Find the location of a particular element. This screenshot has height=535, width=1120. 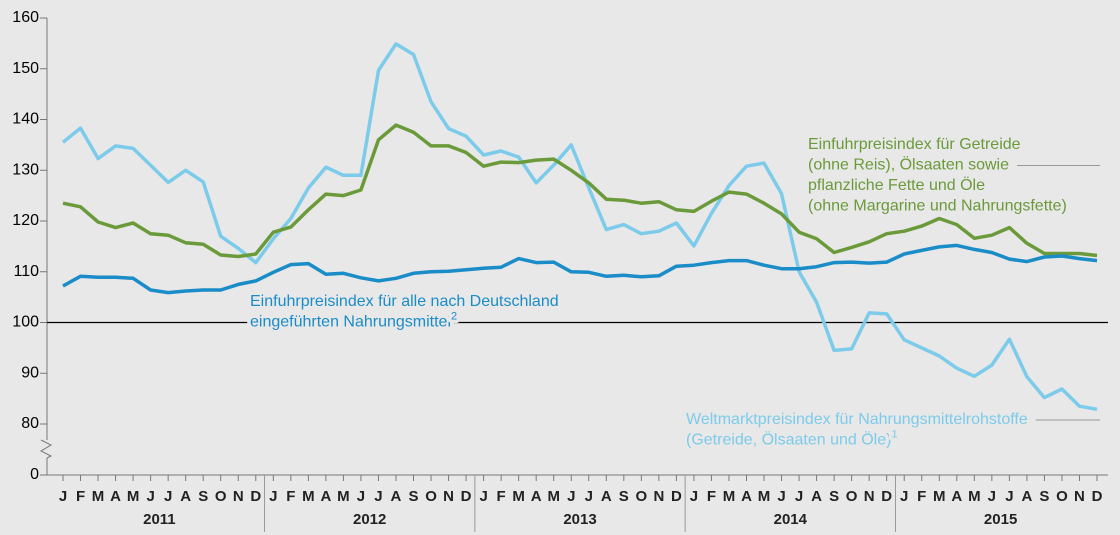

footnote-mark: 2 is located at coordinates (454, 316).